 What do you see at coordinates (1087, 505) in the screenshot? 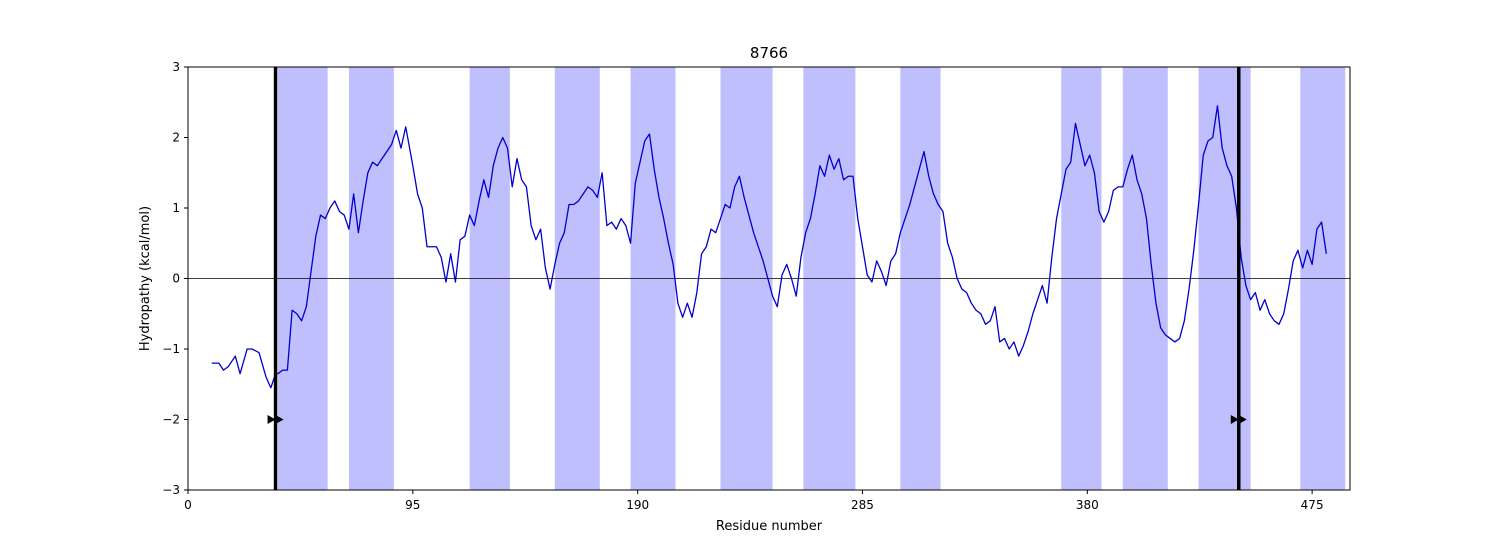
I see `x-tick-label: 380` at bounding box center [1087, 505].